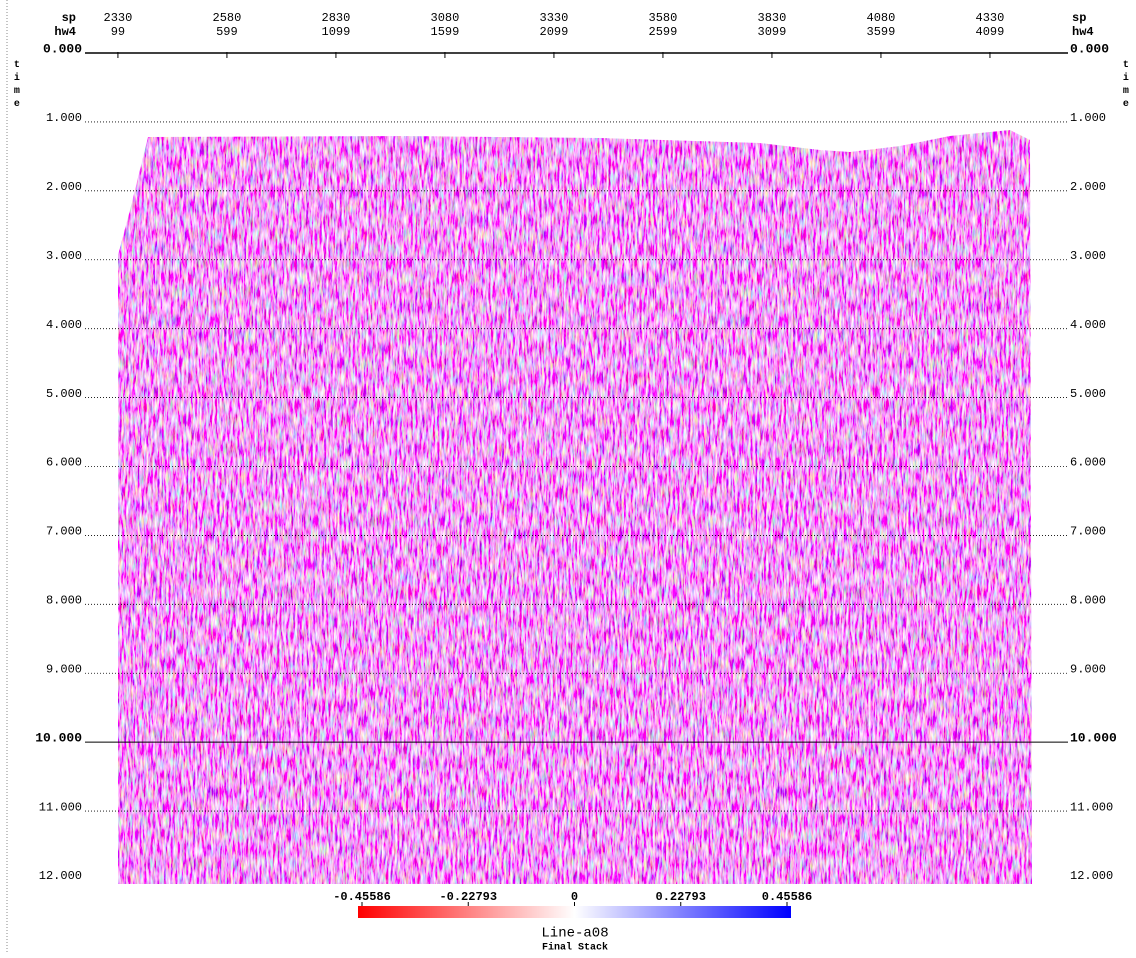 The height and width of the screenshot is (958, 1136). I want to click on x-tick-label: 1099, so click(336, 32).